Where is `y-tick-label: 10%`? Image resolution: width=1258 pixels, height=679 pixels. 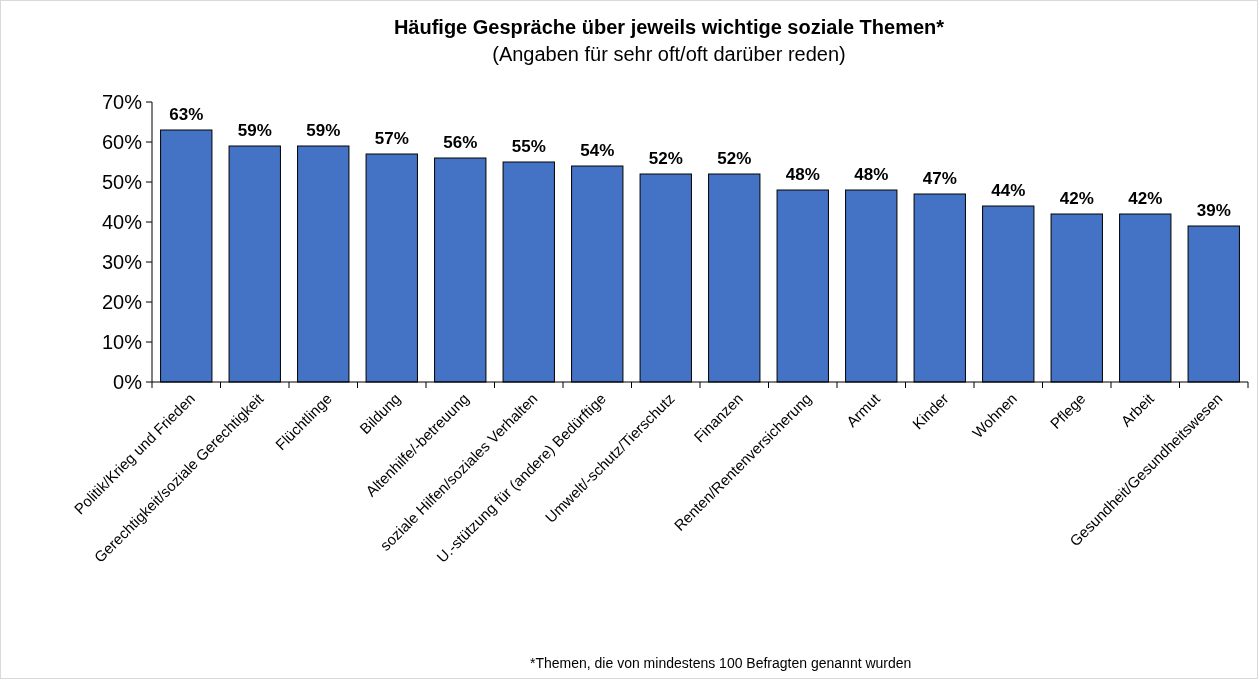 y-tick-label: 10% is located at coordinates (122, 342).